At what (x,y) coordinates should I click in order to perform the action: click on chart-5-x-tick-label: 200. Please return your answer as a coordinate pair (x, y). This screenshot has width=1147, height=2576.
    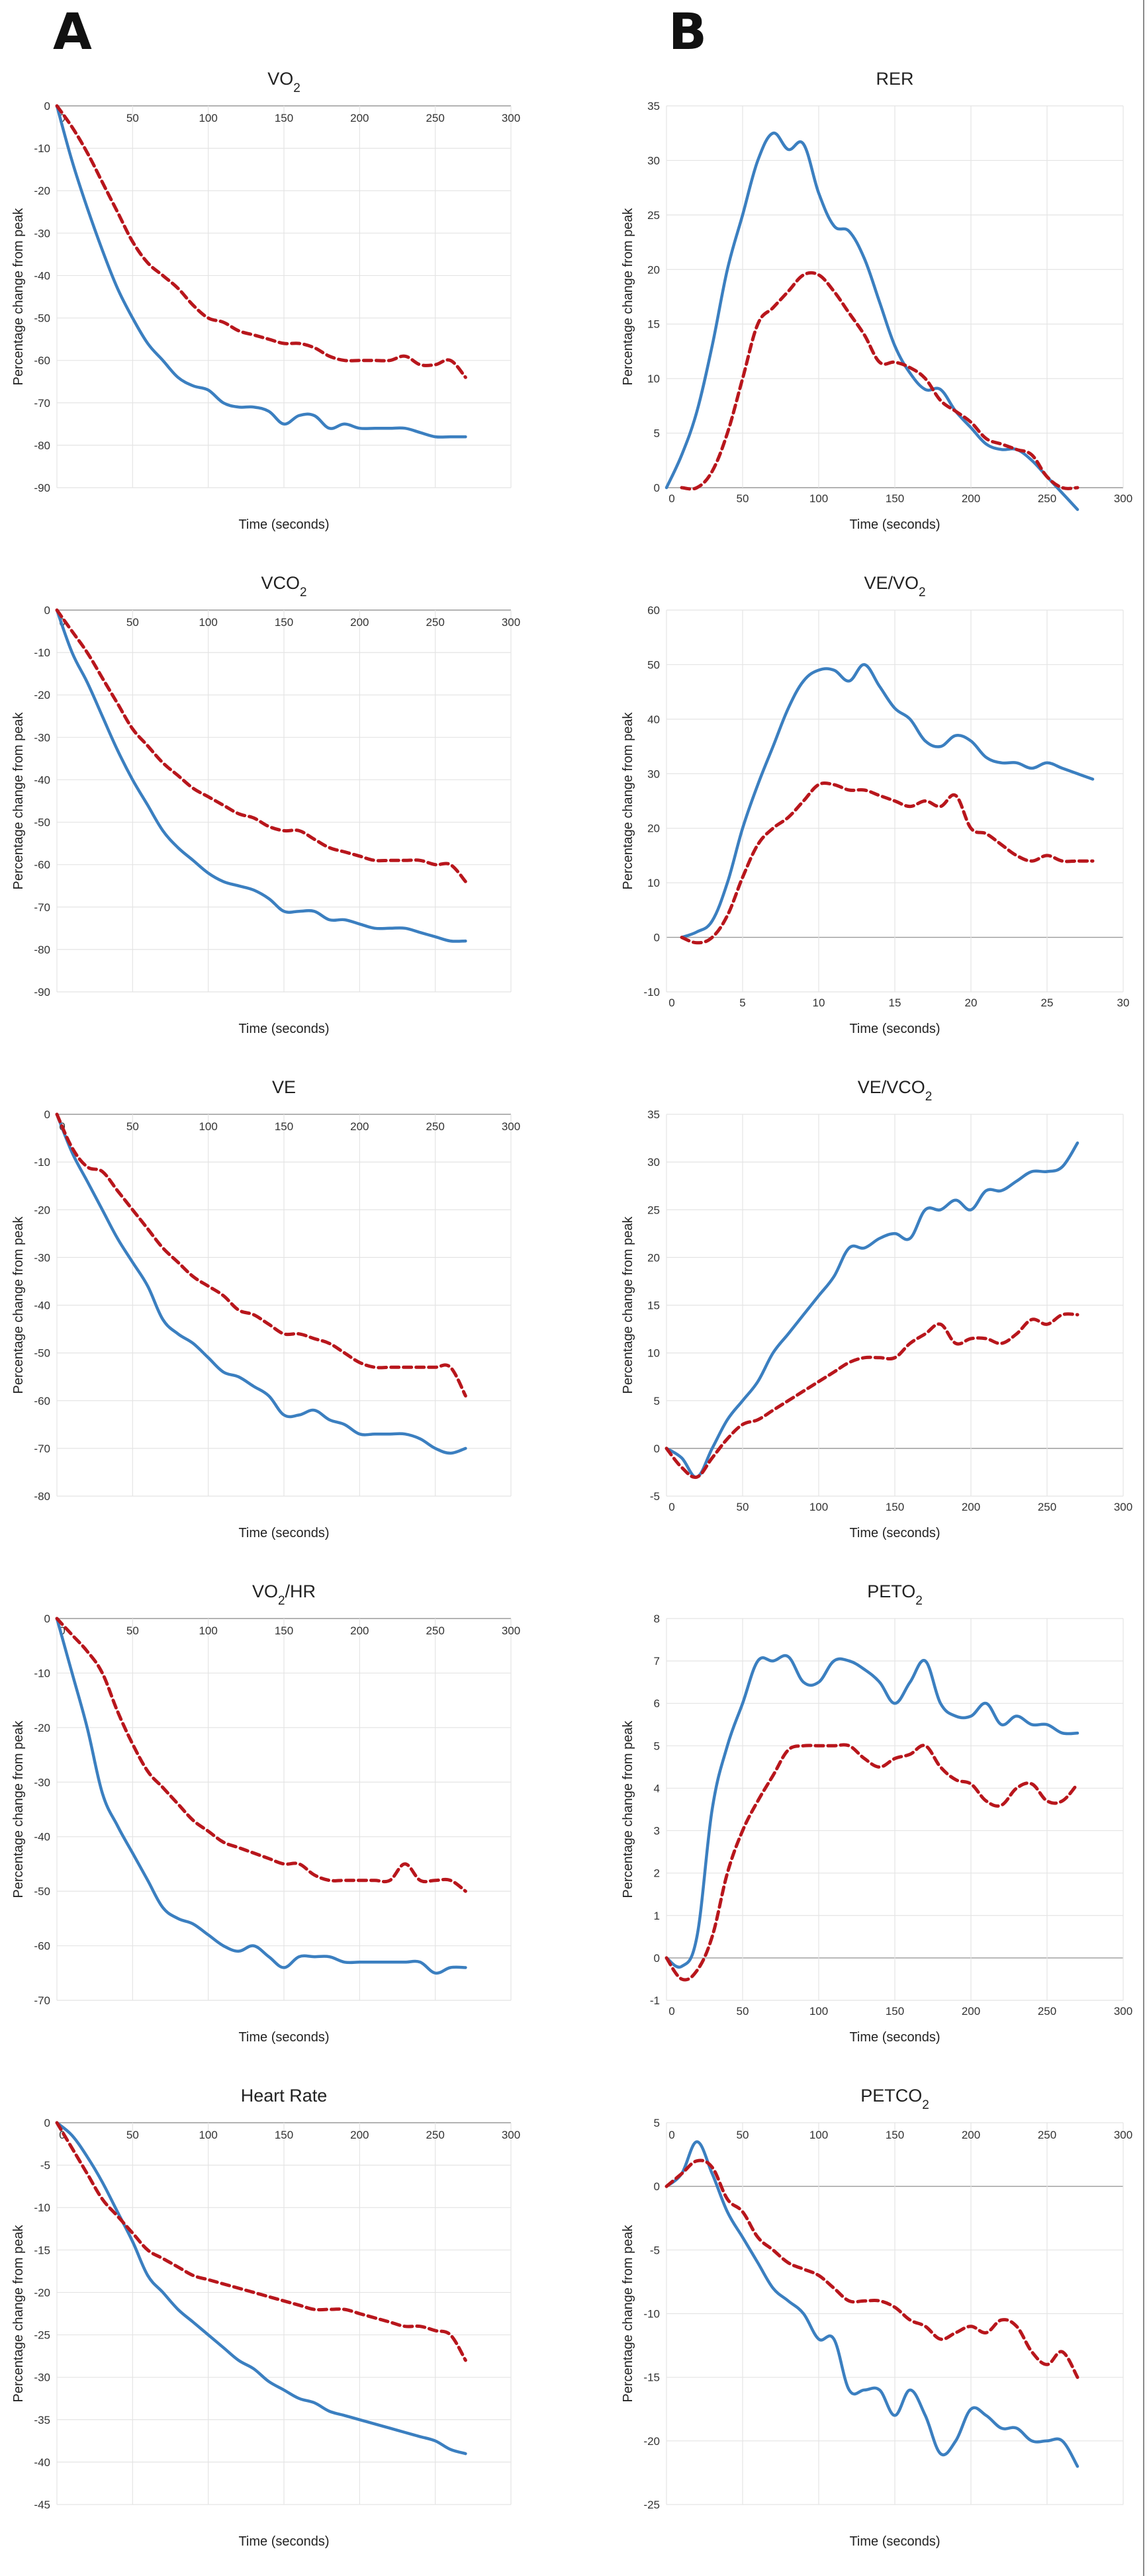
    Looking at the image, I should click on (359, 1126).